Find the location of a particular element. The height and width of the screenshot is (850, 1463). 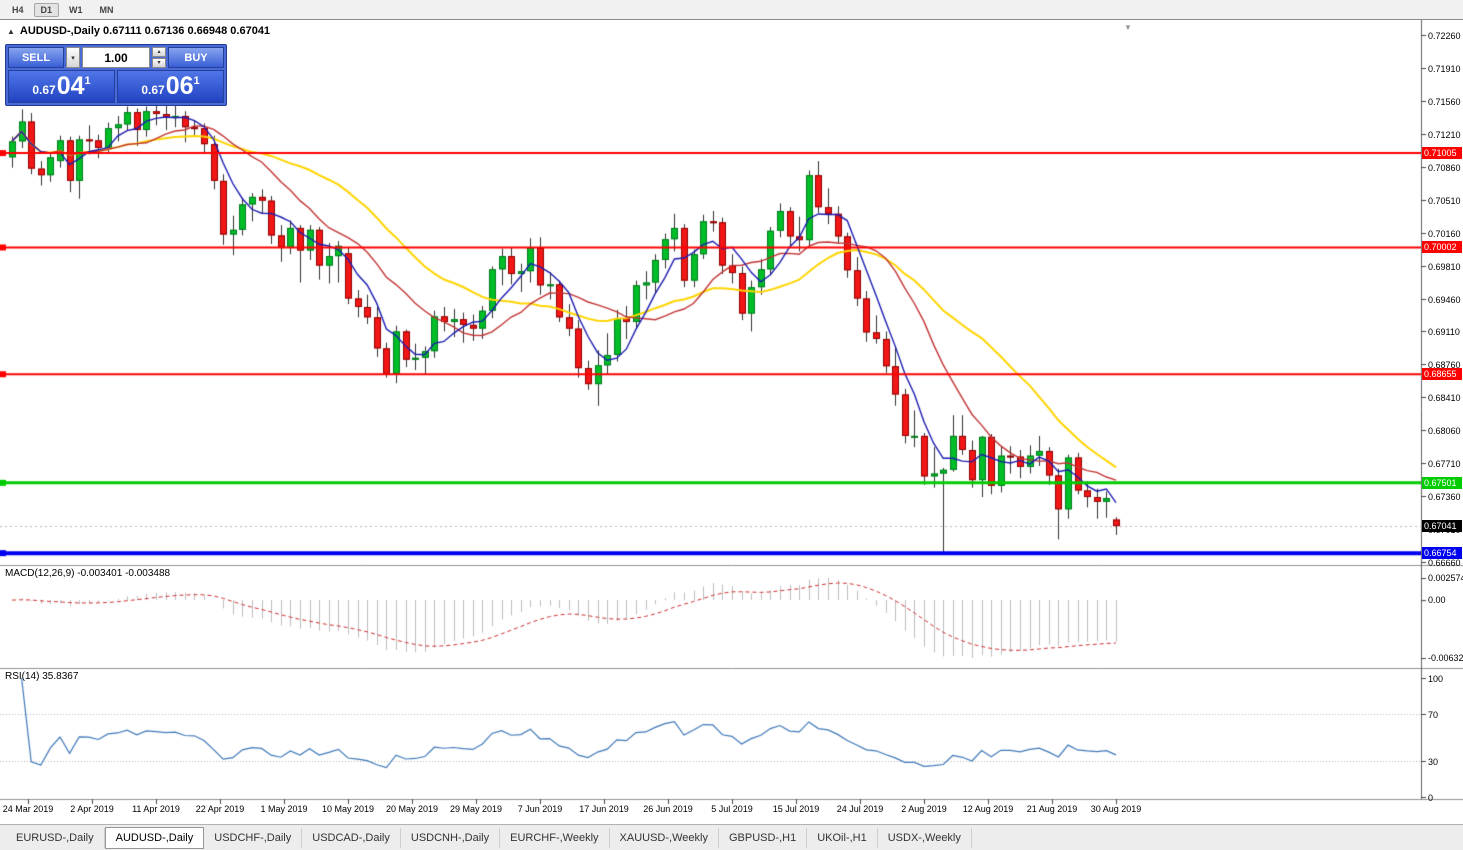

volume-input is located at coordinates (116, 57).